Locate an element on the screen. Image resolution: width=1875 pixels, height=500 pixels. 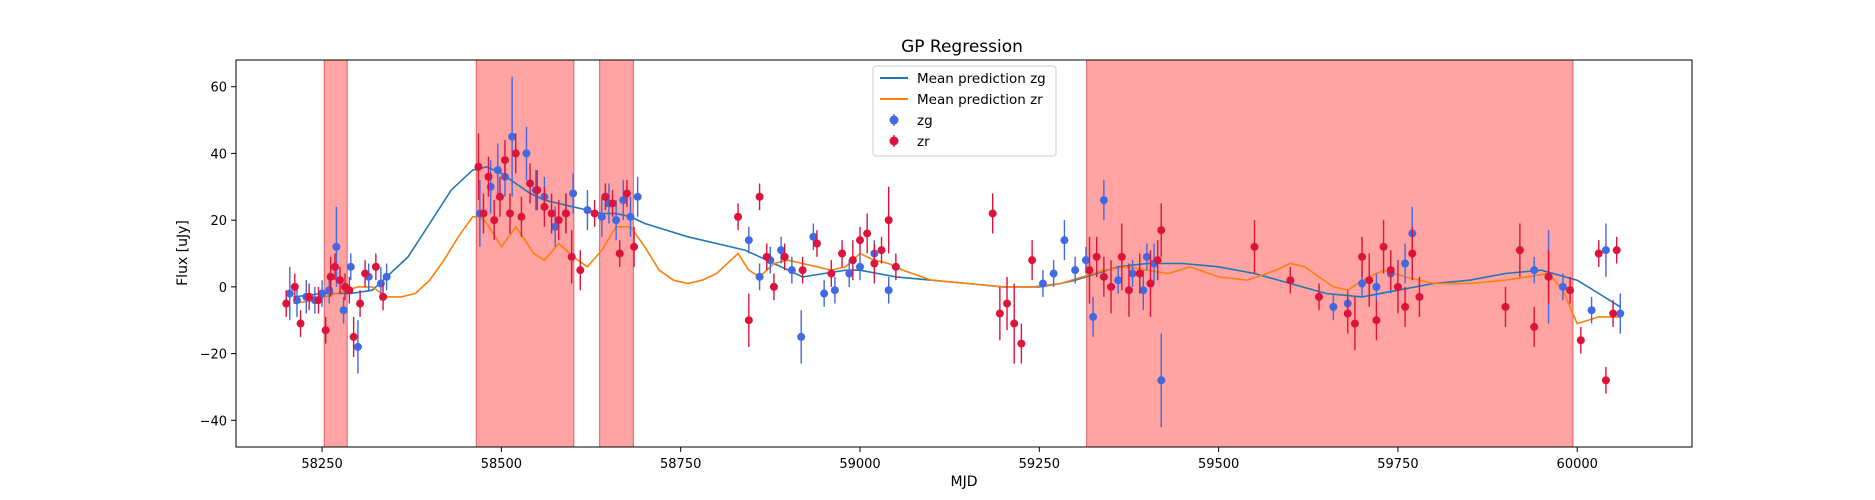
x-tick-label: 59750 is located at coordinates (1397, 464).